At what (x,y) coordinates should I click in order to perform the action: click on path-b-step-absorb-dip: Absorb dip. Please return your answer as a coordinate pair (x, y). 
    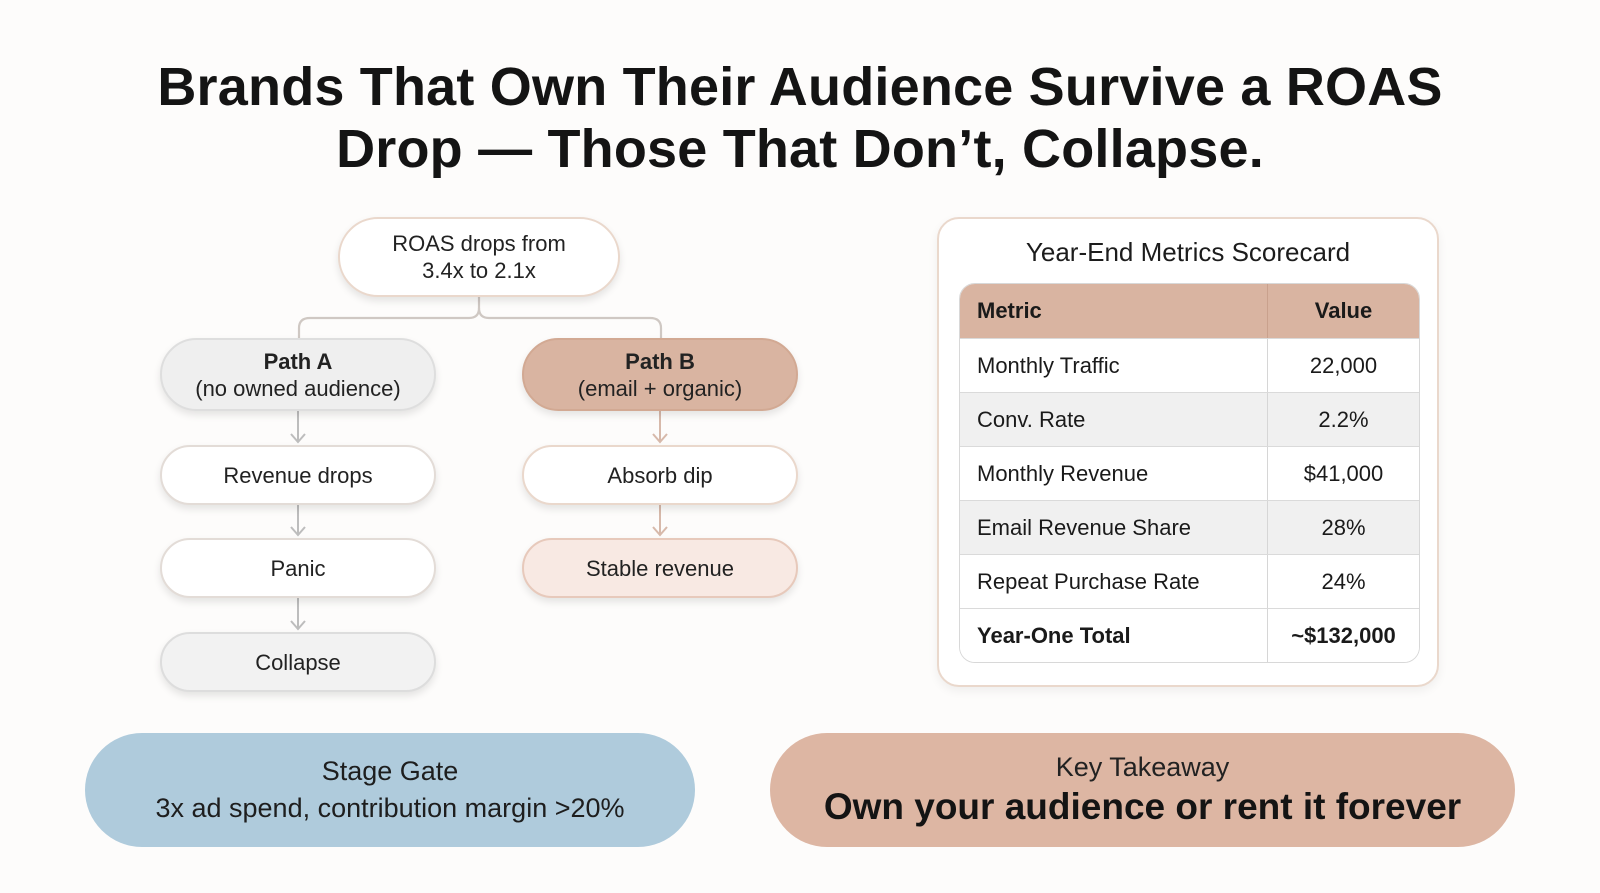
    Looking at the image, I should click on (660, 475).